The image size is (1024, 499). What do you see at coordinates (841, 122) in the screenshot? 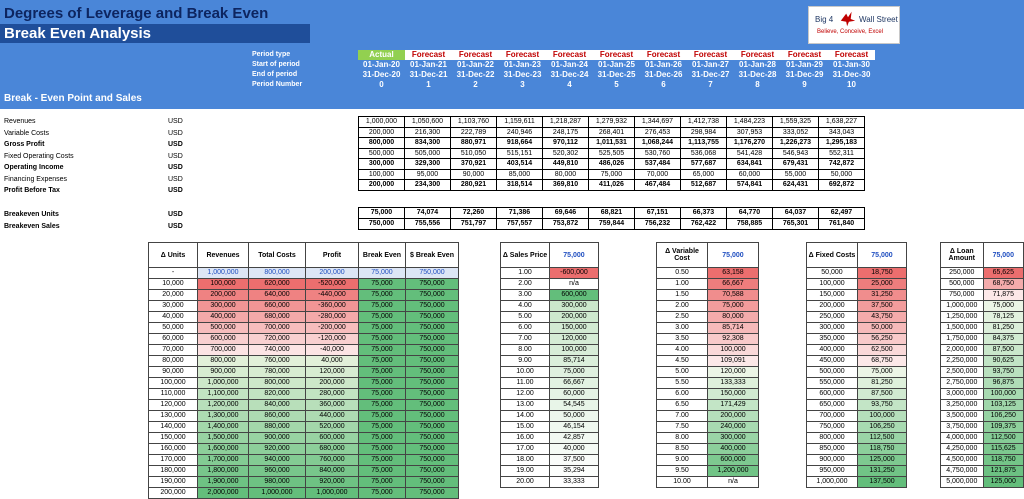
I see `income-cell: 1,638,227` at bounding box center [841, 122].